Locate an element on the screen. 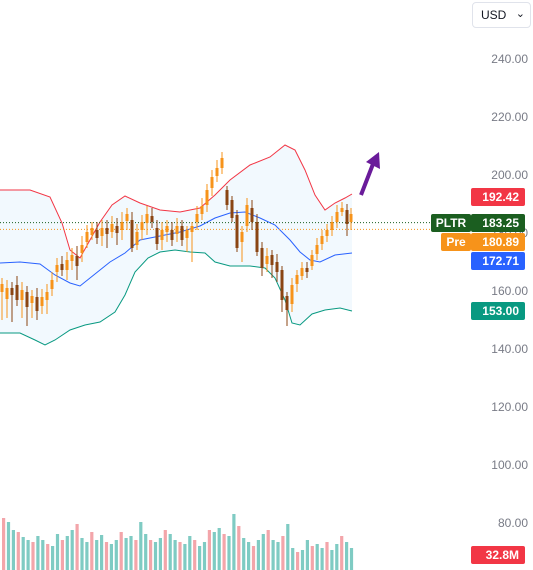 This screenshot has height=570, width=533. price-axis-tick: 240.00 is located at coordinates (509, 59).